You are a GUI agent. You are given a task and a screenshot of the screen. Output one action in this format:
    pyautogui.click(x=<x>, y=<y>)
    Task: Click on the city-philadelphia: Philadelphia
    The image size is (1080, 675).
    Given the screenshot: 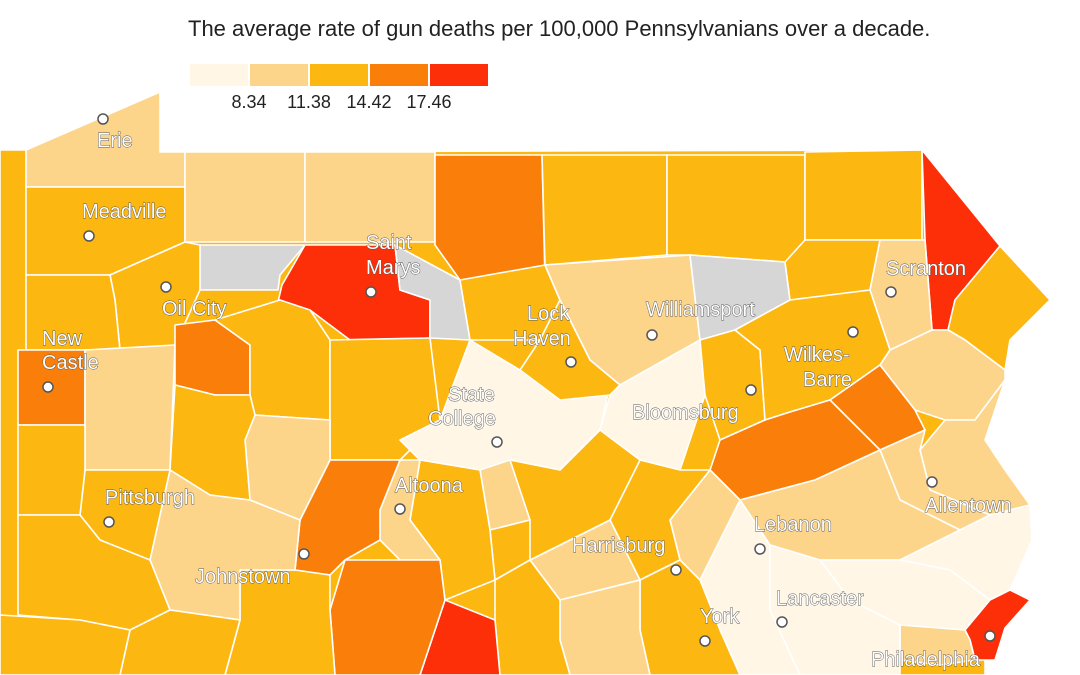 What is the action you would take?
    pyautogui.click(x=933, y=650)
    